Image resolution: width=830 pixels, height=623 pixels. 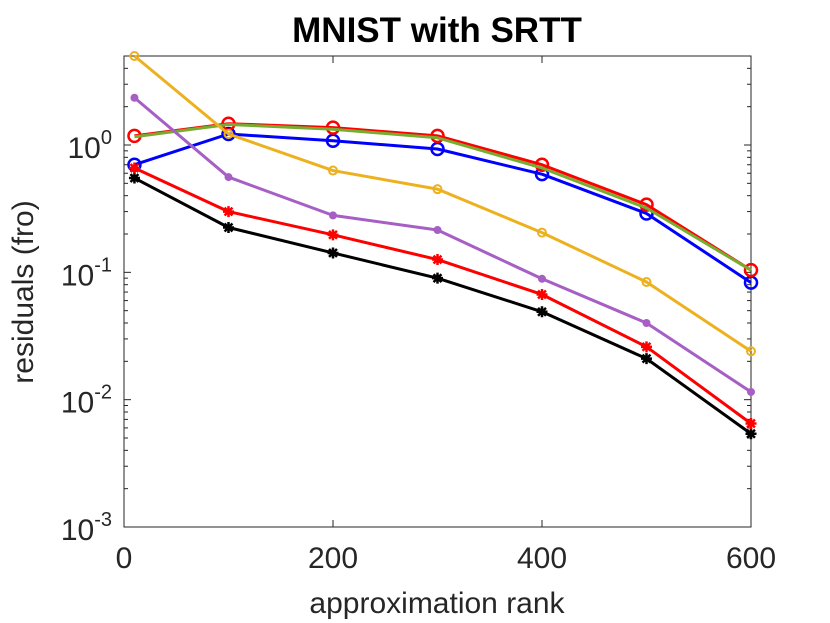 What do you see at coordinates (437, 30) in the screenshot?
I see `chart-title: MNIST with SRTT` at bounding box center [437, 30].